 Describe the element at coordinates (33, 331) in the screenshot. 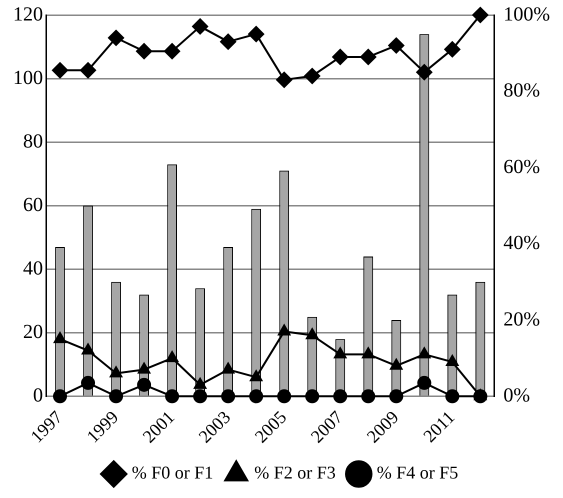

I see `y-tick-label: 20` at that location.